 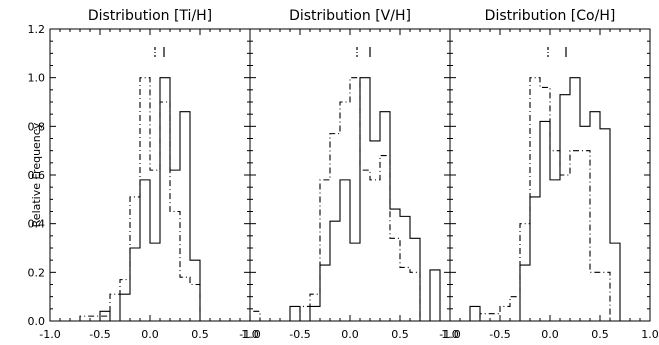 I want to click on y-tick-label: 1.2, so click(x=37, y=29).